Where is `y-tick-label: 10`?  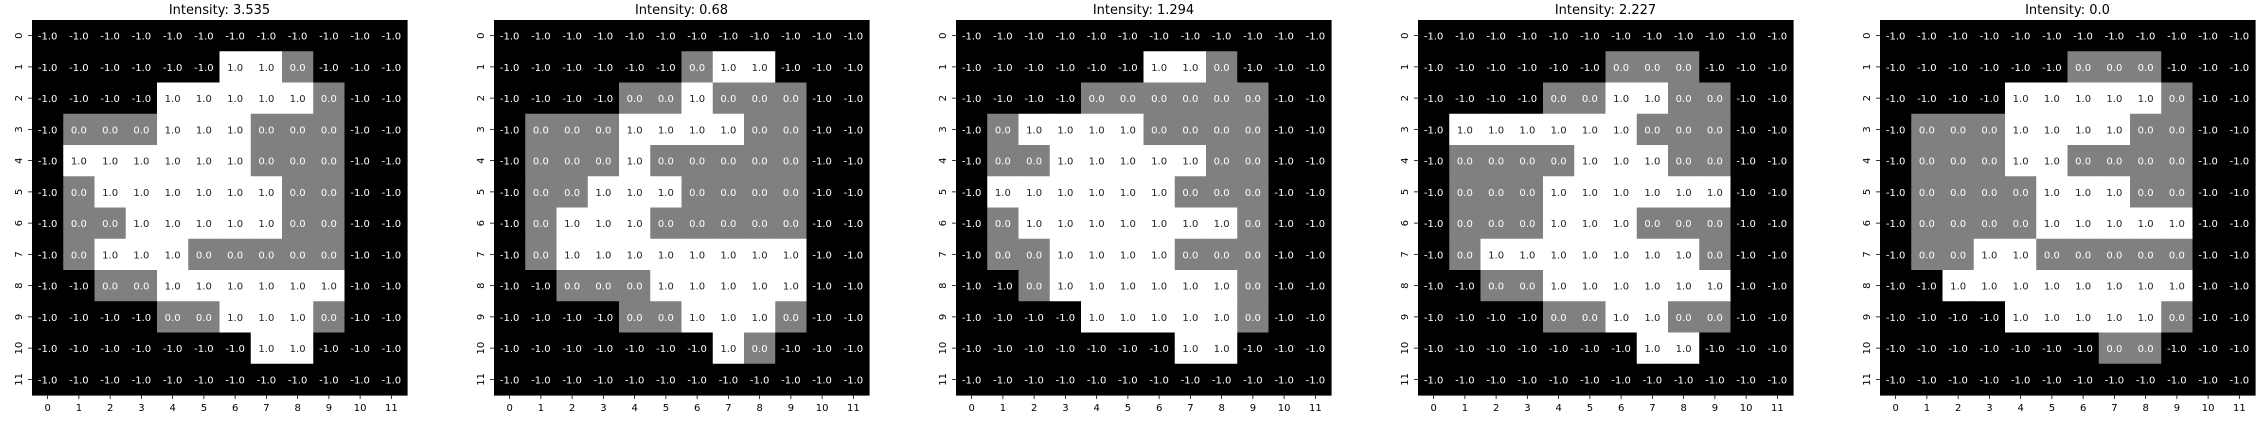 y-tick-label: 10 is located at coordinates (1867, 348).